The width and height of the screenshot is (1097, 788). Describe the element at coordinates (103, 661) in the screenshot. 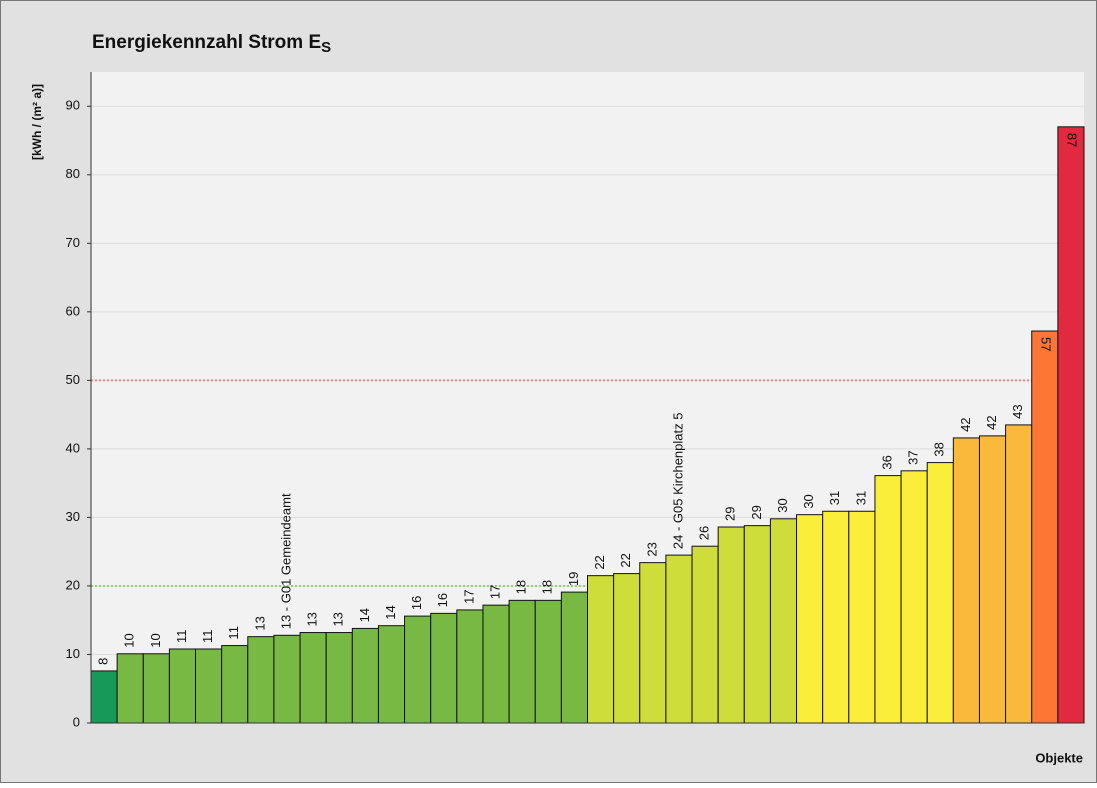

I see `value-label: 8` at that location.